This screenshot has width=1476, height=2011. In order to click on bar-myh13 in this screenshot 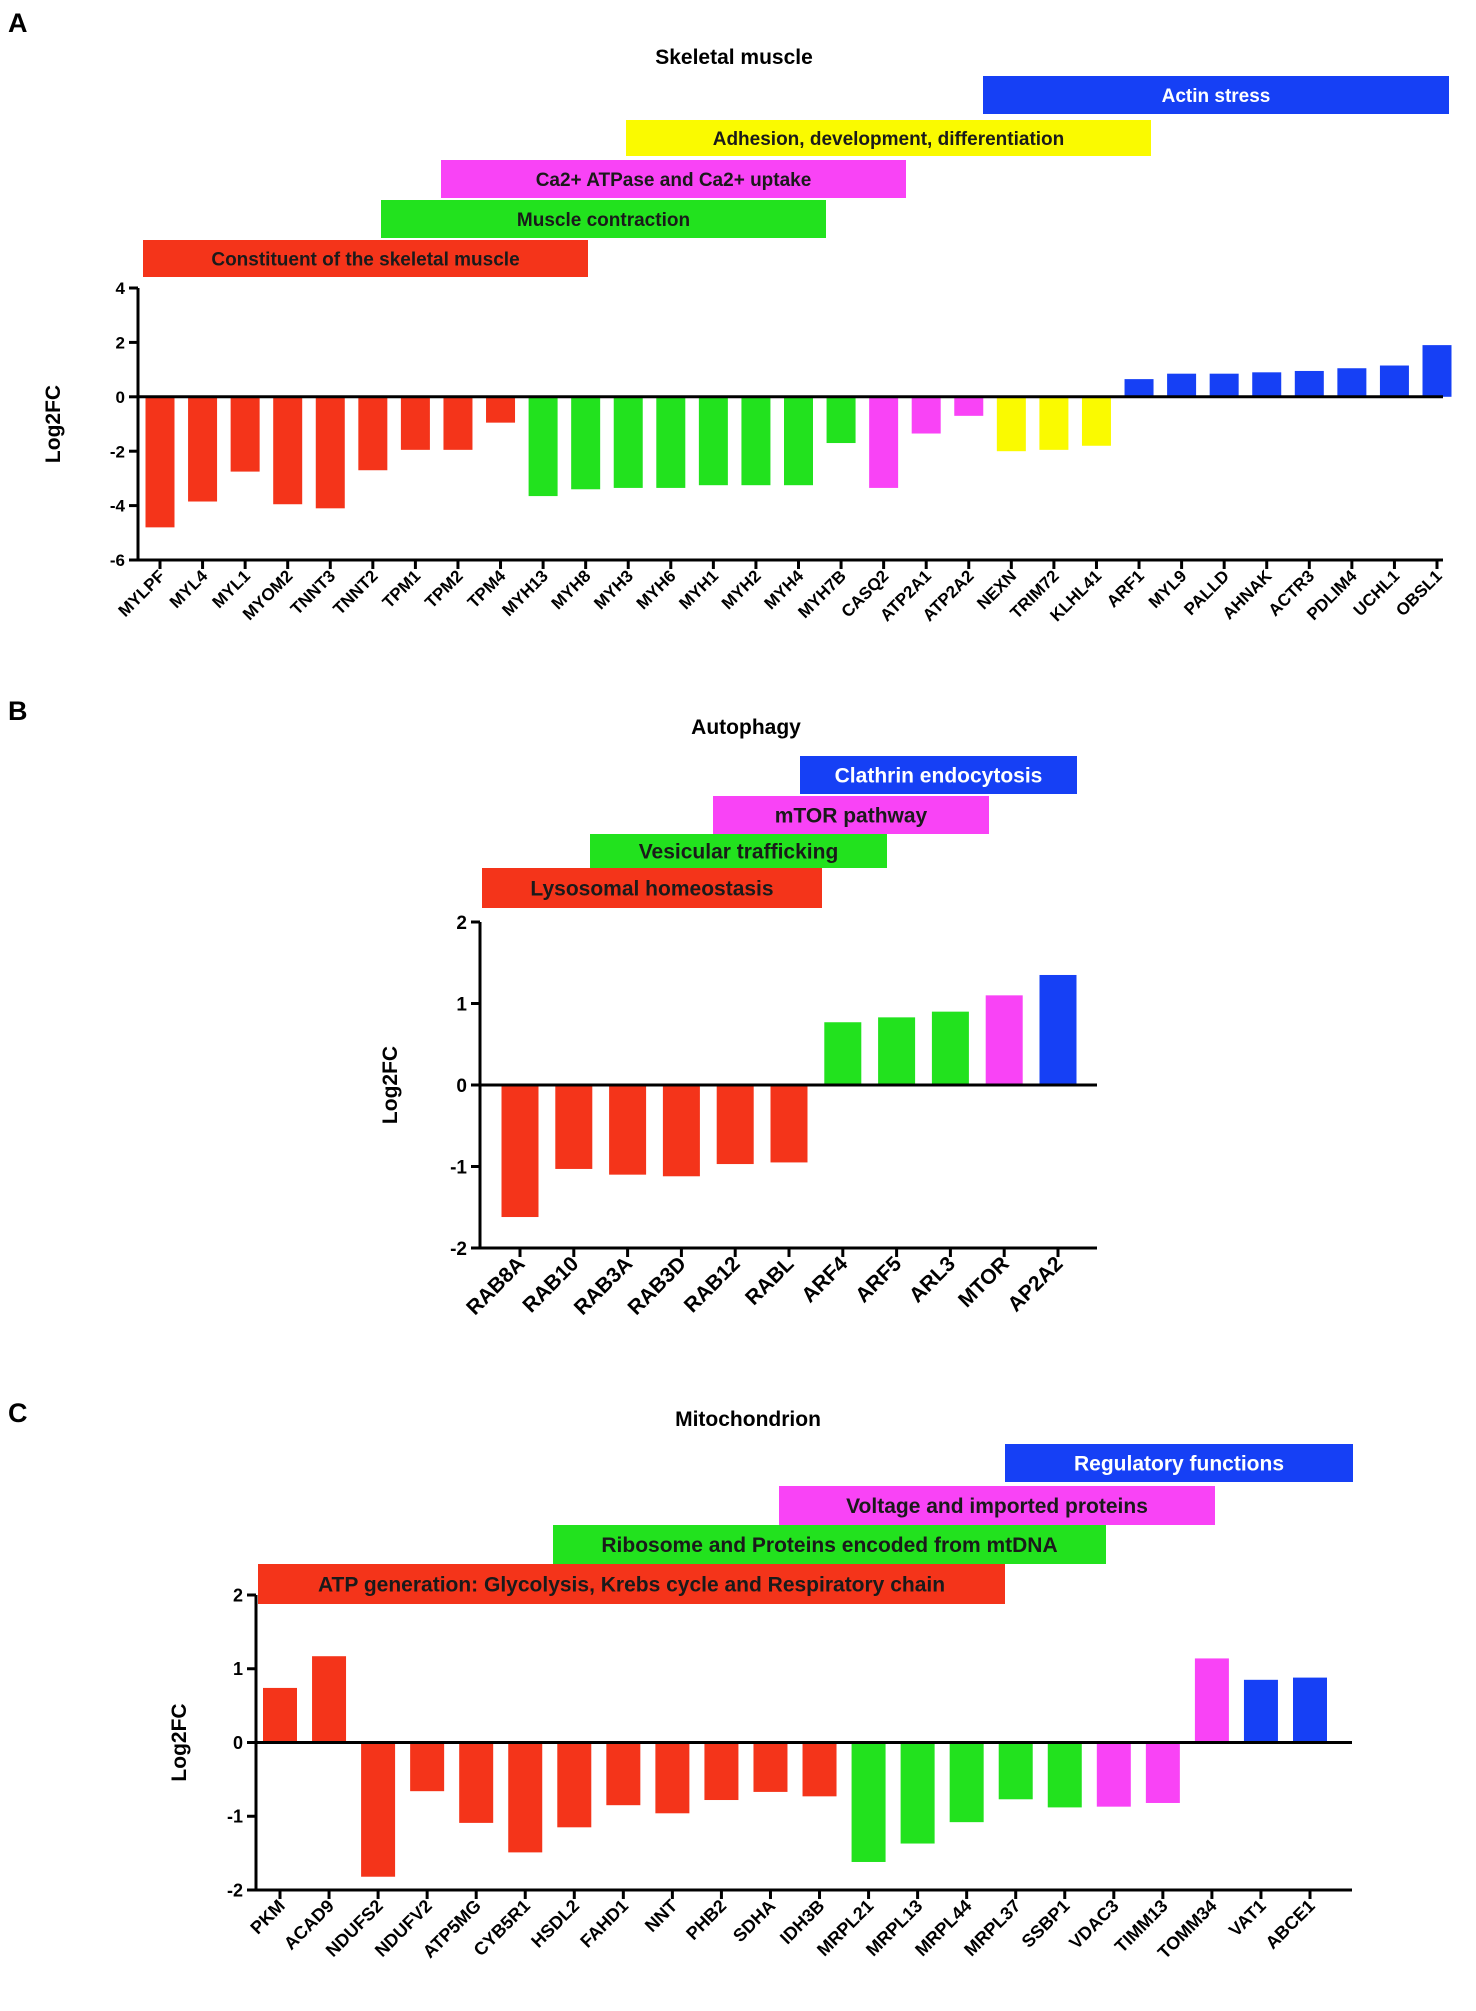, I will do `click(543, 446)`.